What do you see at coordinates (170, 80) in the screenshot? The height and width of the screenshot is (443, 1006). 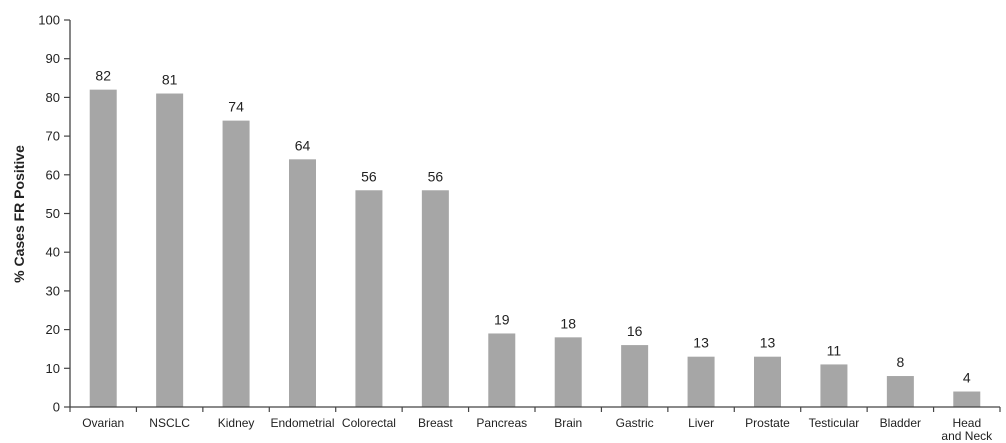 I see `data-label: 81` at bounding box center [170, 80].